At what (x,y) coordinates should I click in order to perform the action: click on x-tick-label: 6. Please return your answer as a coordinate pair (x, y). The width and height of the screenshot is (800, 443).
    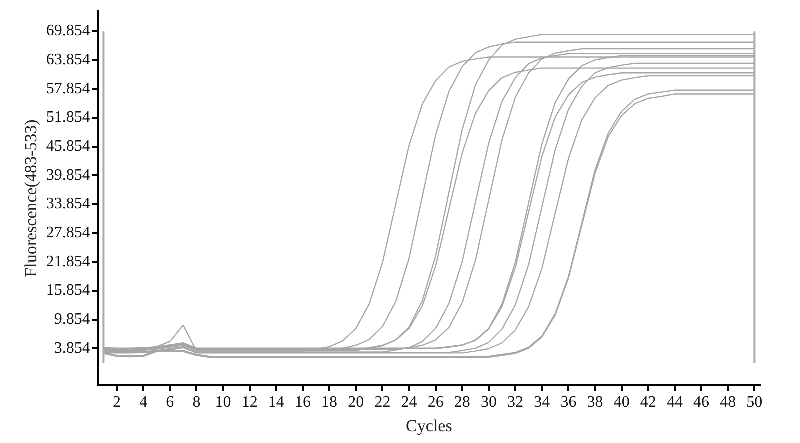
    Looking at the image, I should click on (170, 403).